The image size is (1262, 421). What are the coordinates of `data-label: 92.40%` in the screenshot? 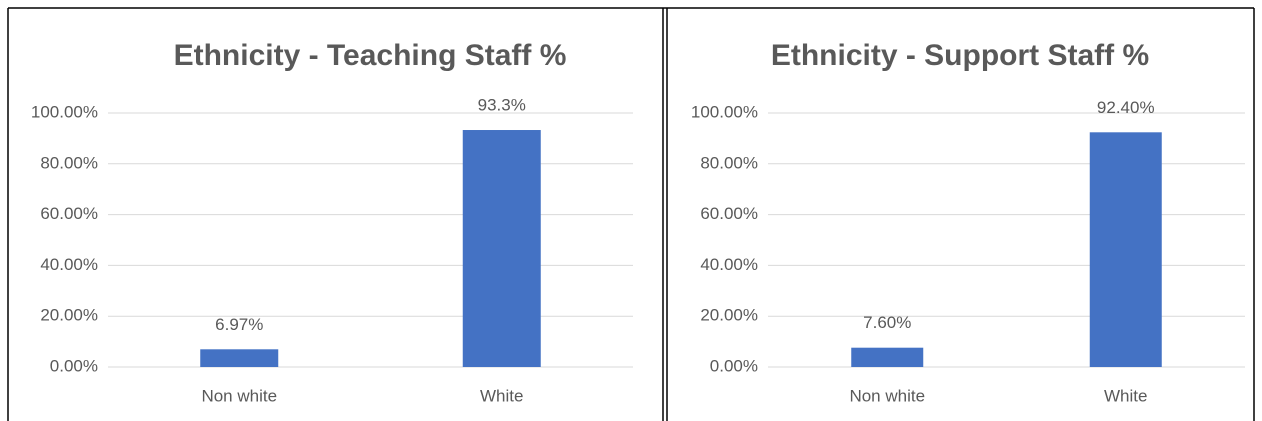 It's located at (1126, 107).